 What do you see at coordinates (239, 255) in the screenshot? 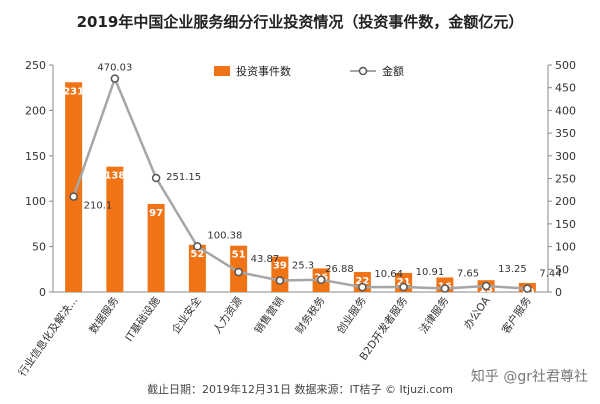
I see `bar-value-label: 51` at bounding box center [239, 255].